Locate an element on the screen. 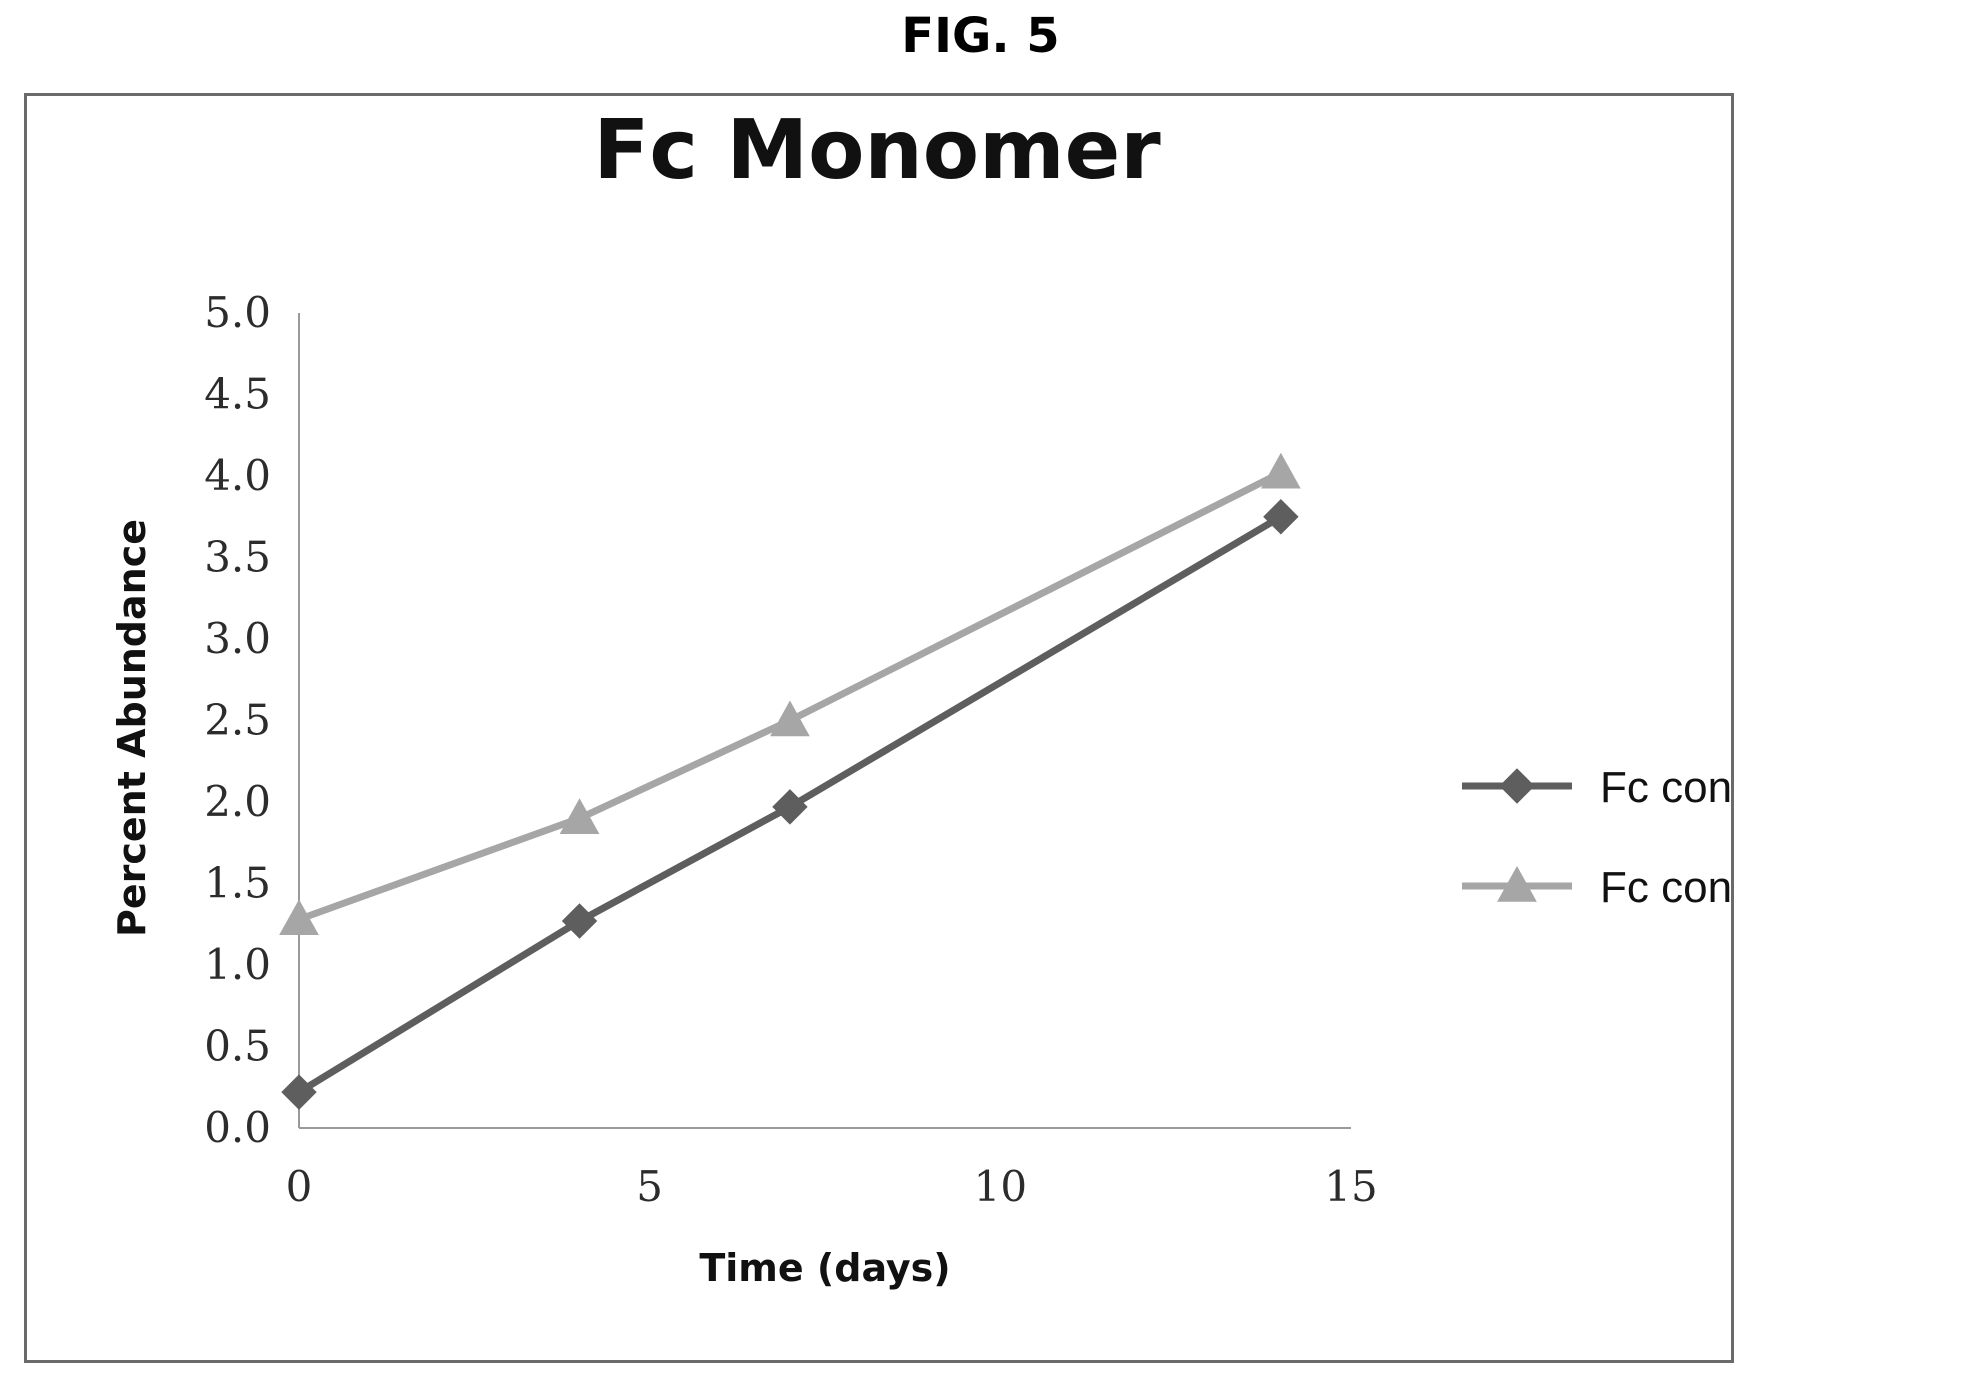  x-tick-label: 15 is located at coordinates (1350, 1186).